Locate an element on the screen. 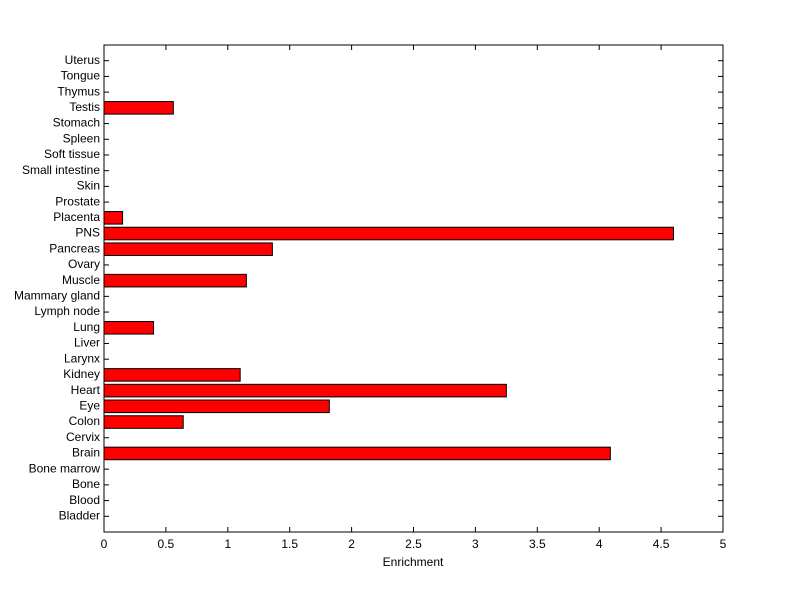 This screenshot has height=599, width=800. x-tick-label: 4.5 is located at coordinates (661, 544).